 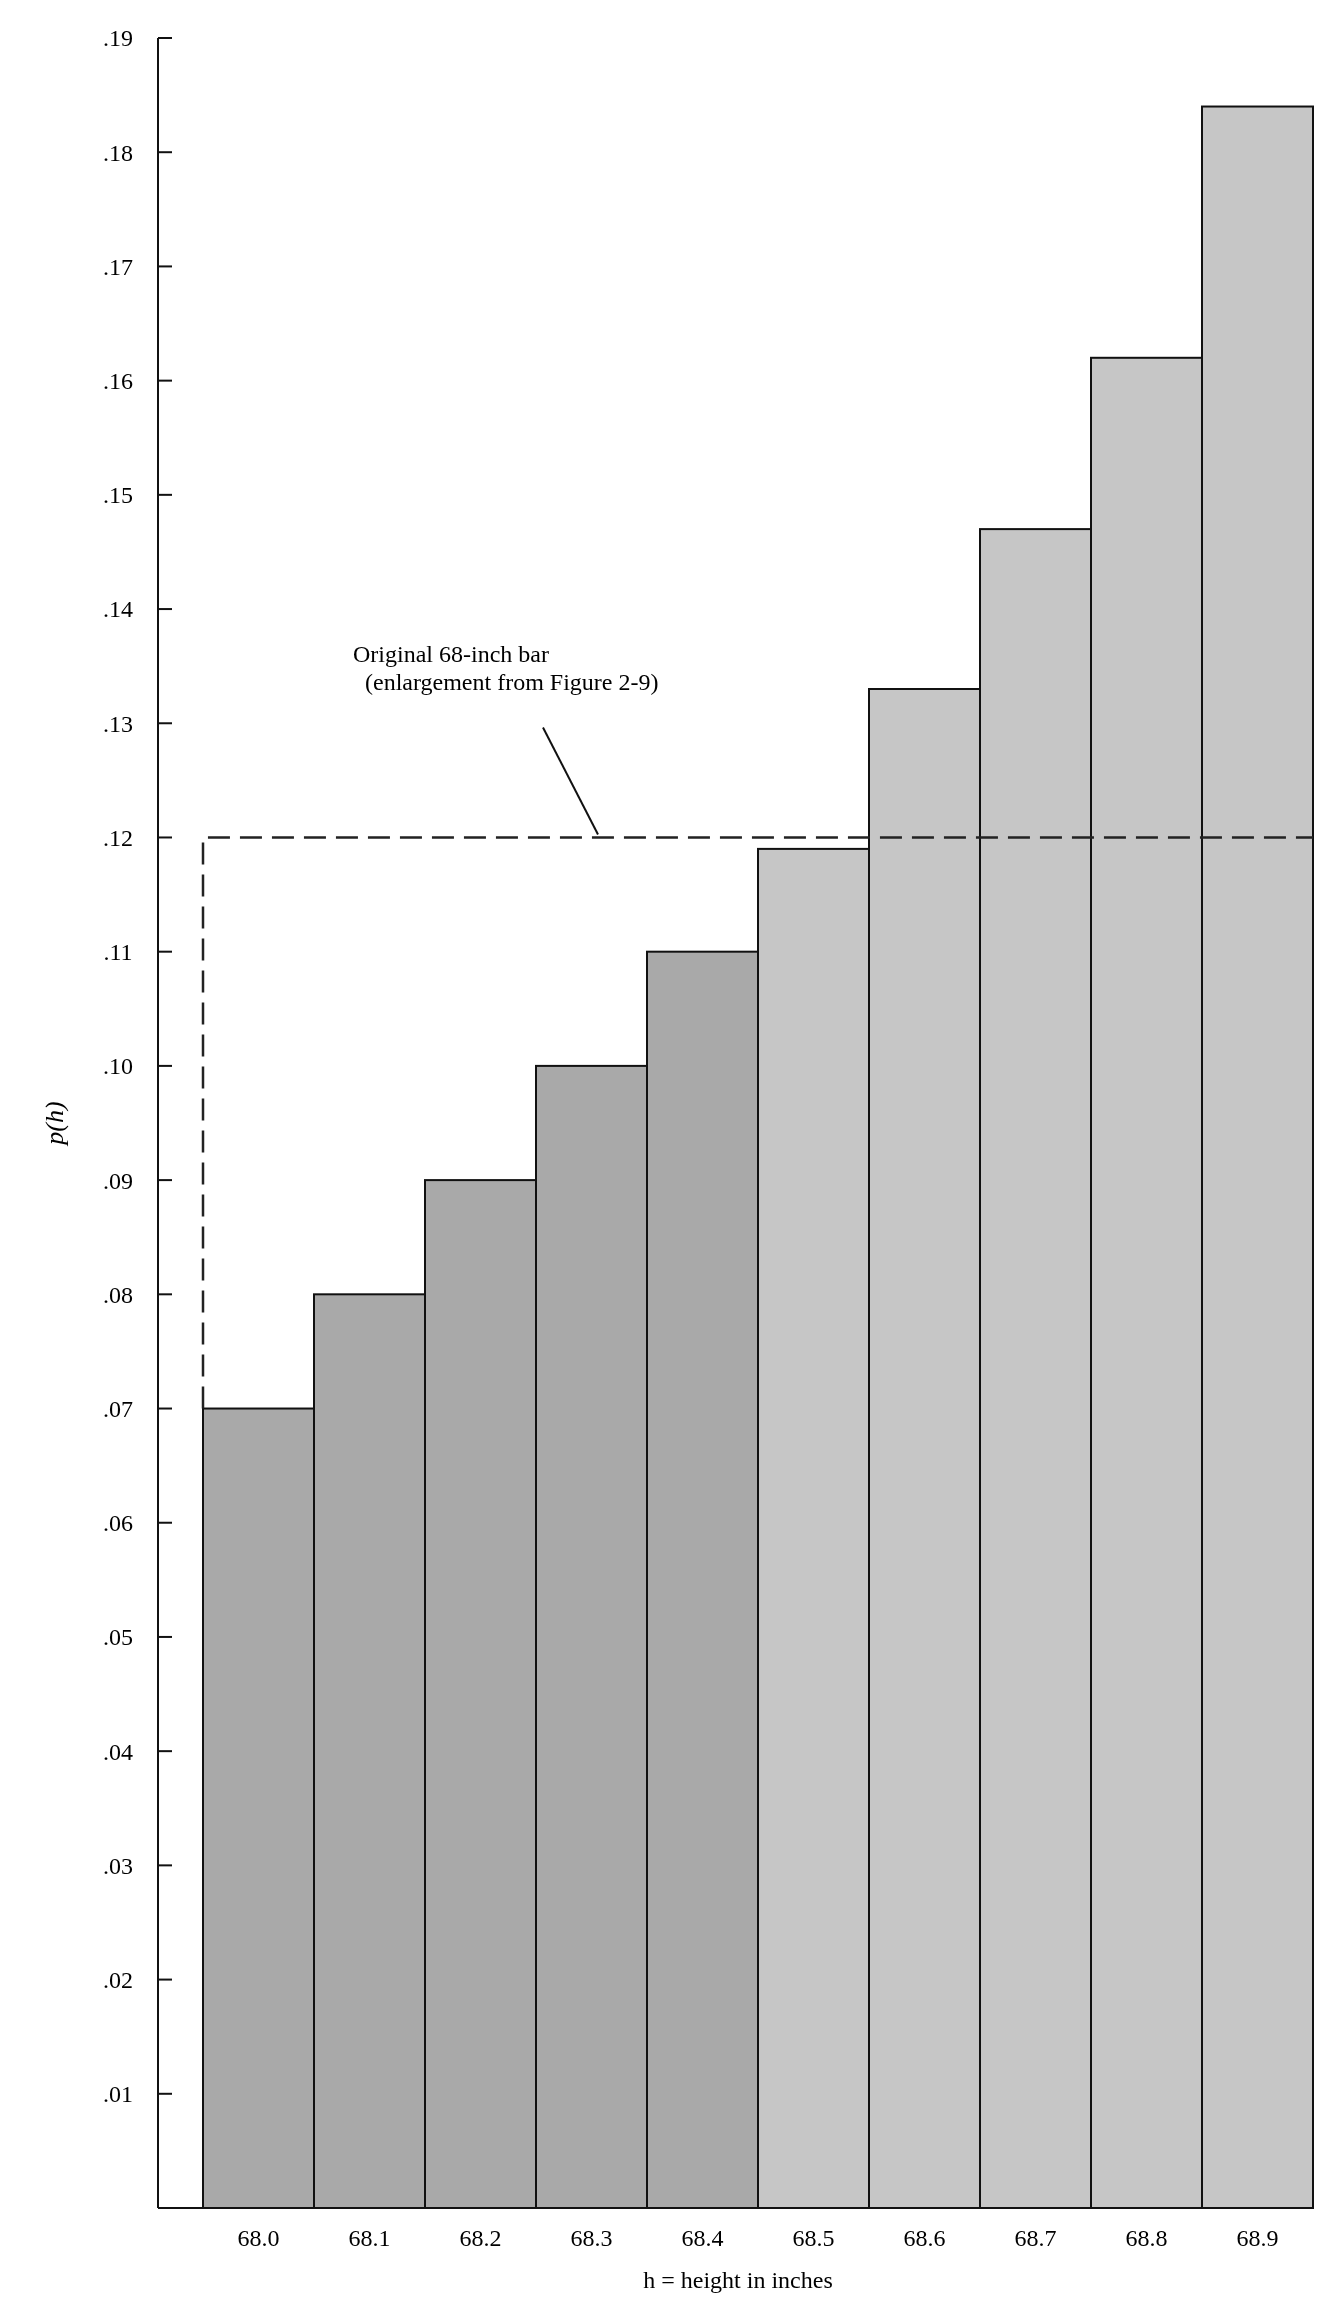 I want to click on y-tick-label: .15, so click(x=118, y=495).